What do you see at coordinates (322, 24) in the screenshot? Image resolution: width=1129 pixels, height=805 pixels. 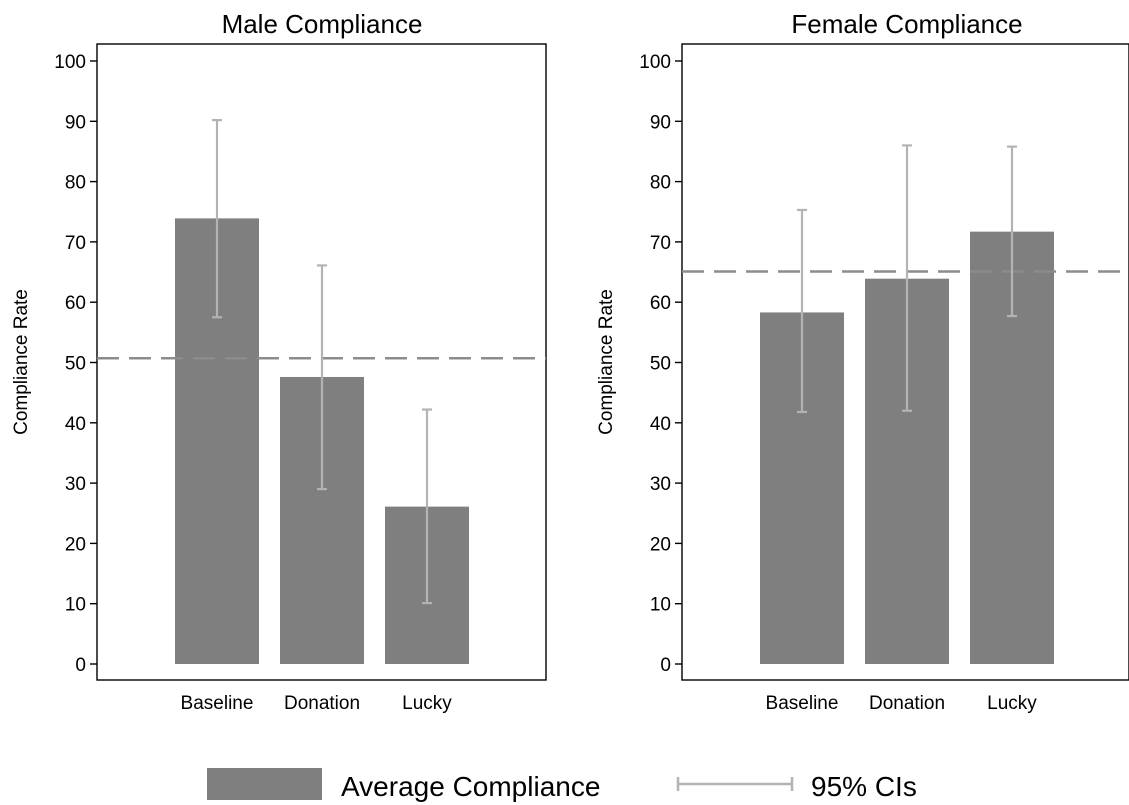 I see `chart-title: Male Compliance` at bounding box center [322, 24].